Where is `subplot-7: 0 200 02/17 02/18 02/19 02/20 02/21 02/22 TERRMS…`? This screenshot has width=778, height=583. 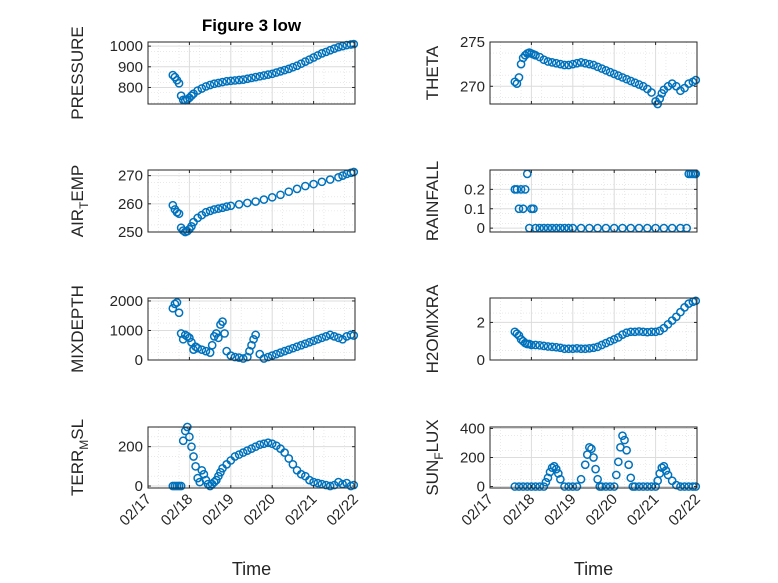 subplot-7: 0 200 02/17 02/18 02/19 02/20 02/21 02/22 TERRMS… is located at coordinates (215, 499).